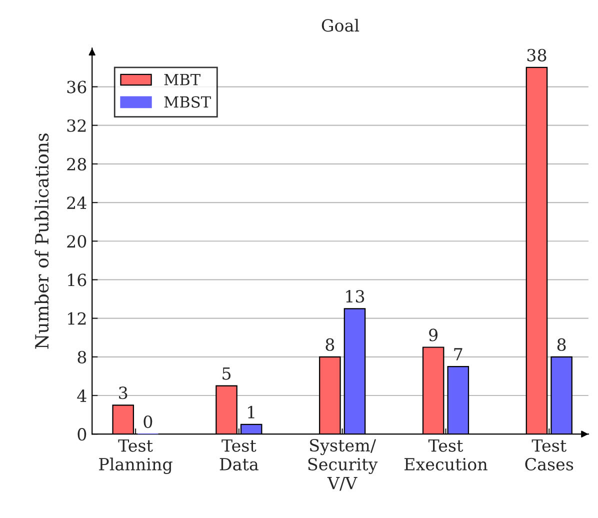 The height and width of the screenshot is (518, 598). I want to click on y-tick-label: 16, so click(77, 280).